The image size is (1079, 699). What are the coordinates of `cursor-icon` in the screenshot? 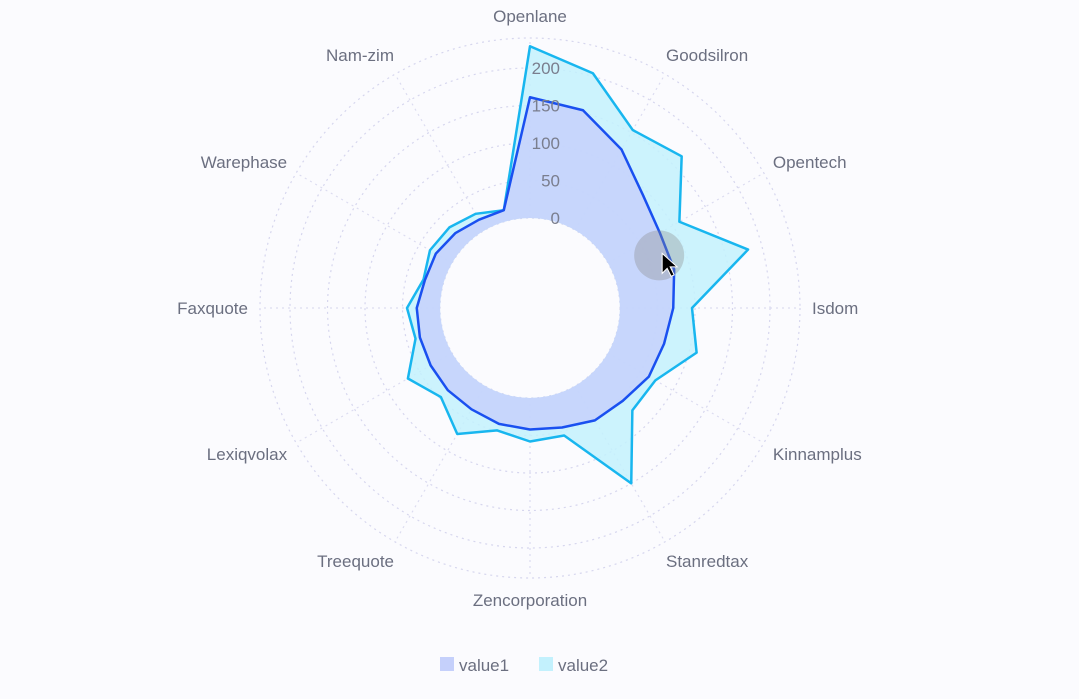 It's located at (670, 265).